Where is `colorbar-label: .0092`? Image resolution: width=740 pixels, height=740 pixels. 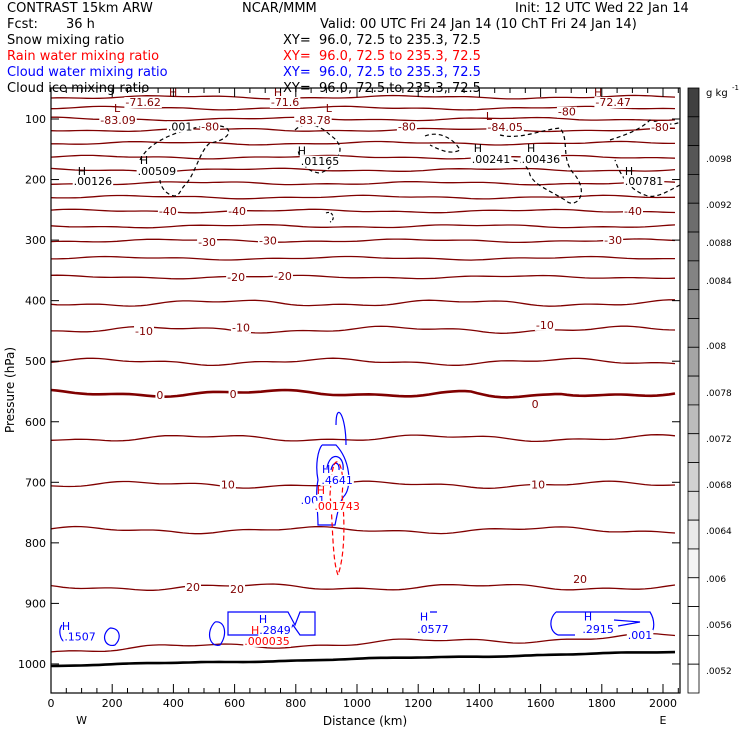
colorbar-label: .0092 is located at coordinates (719, 206).